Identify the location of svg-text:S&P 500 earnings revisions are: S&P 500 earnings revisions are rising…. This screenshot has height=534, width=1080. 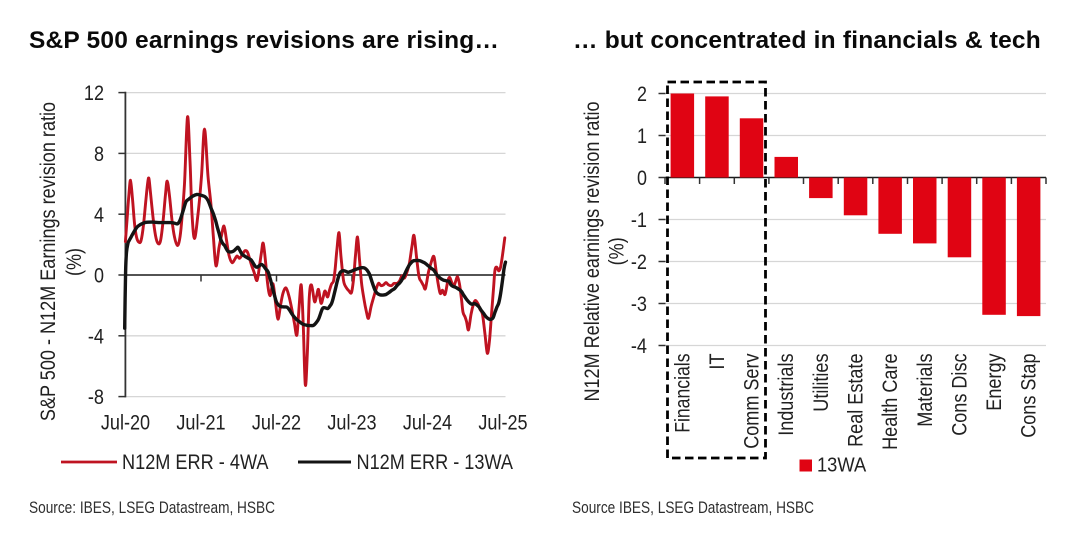
(264, 40).